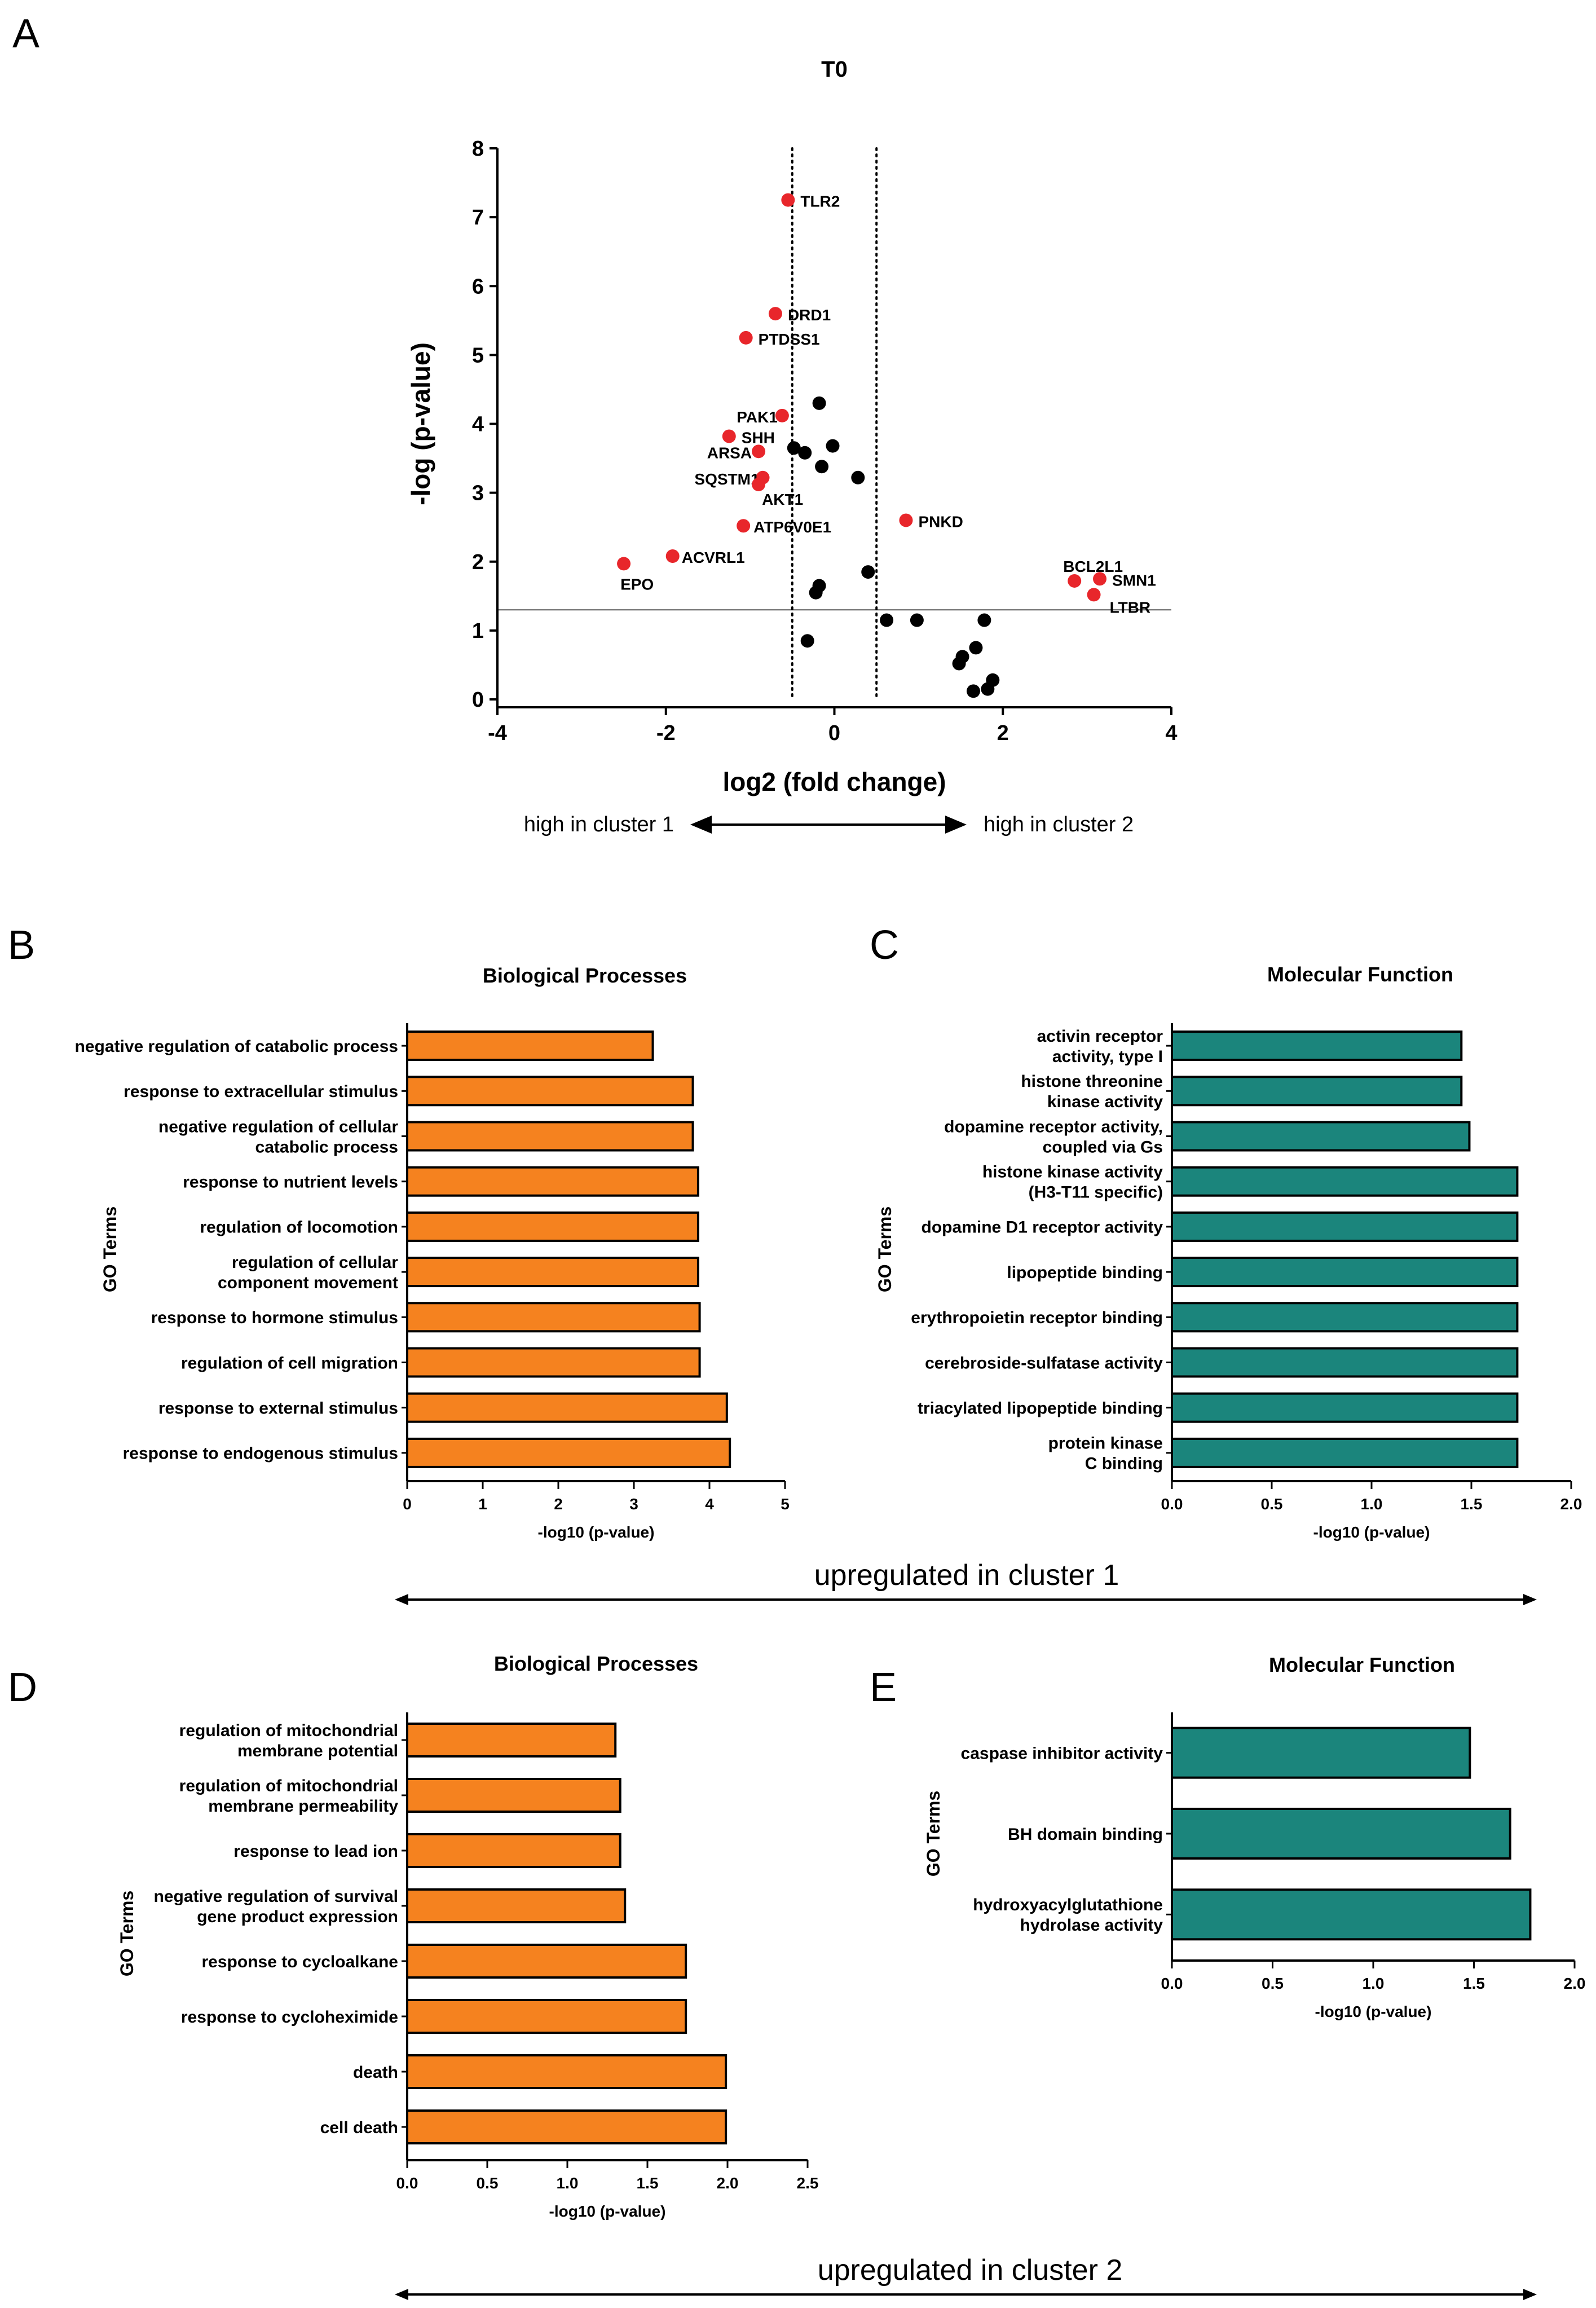 The image size is (1596, 2308). Describe the element at coordinates (788, 200) in the screenshot. I see `data-point-tlr2` at that location.